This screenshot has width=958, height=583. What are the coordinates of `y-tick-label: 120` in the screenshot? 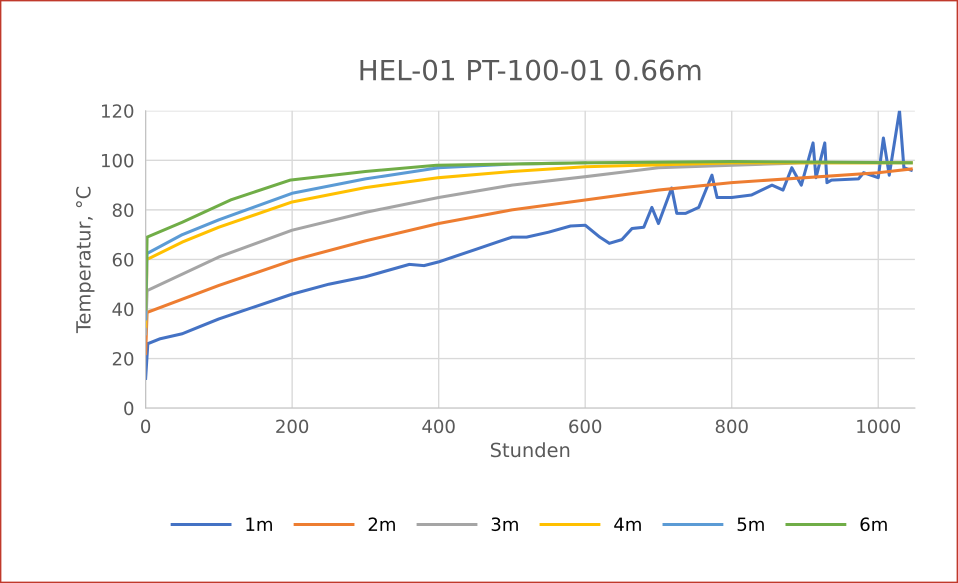 It's located at (118, 111).